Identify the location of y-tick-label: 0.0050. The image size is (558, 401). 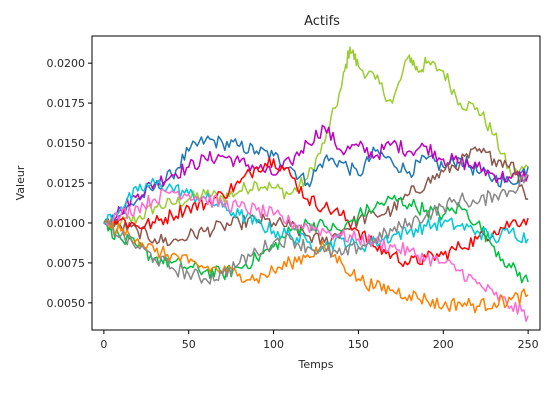
(66, 303).